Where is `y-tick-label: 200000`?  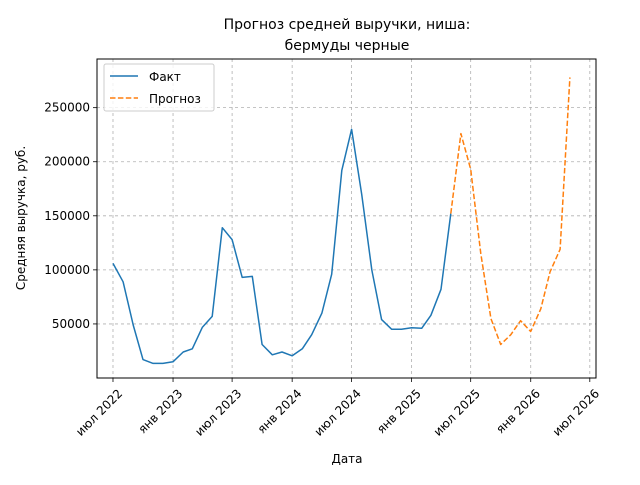 y-tick-label: 200000 is located at coordinates (67, 162).